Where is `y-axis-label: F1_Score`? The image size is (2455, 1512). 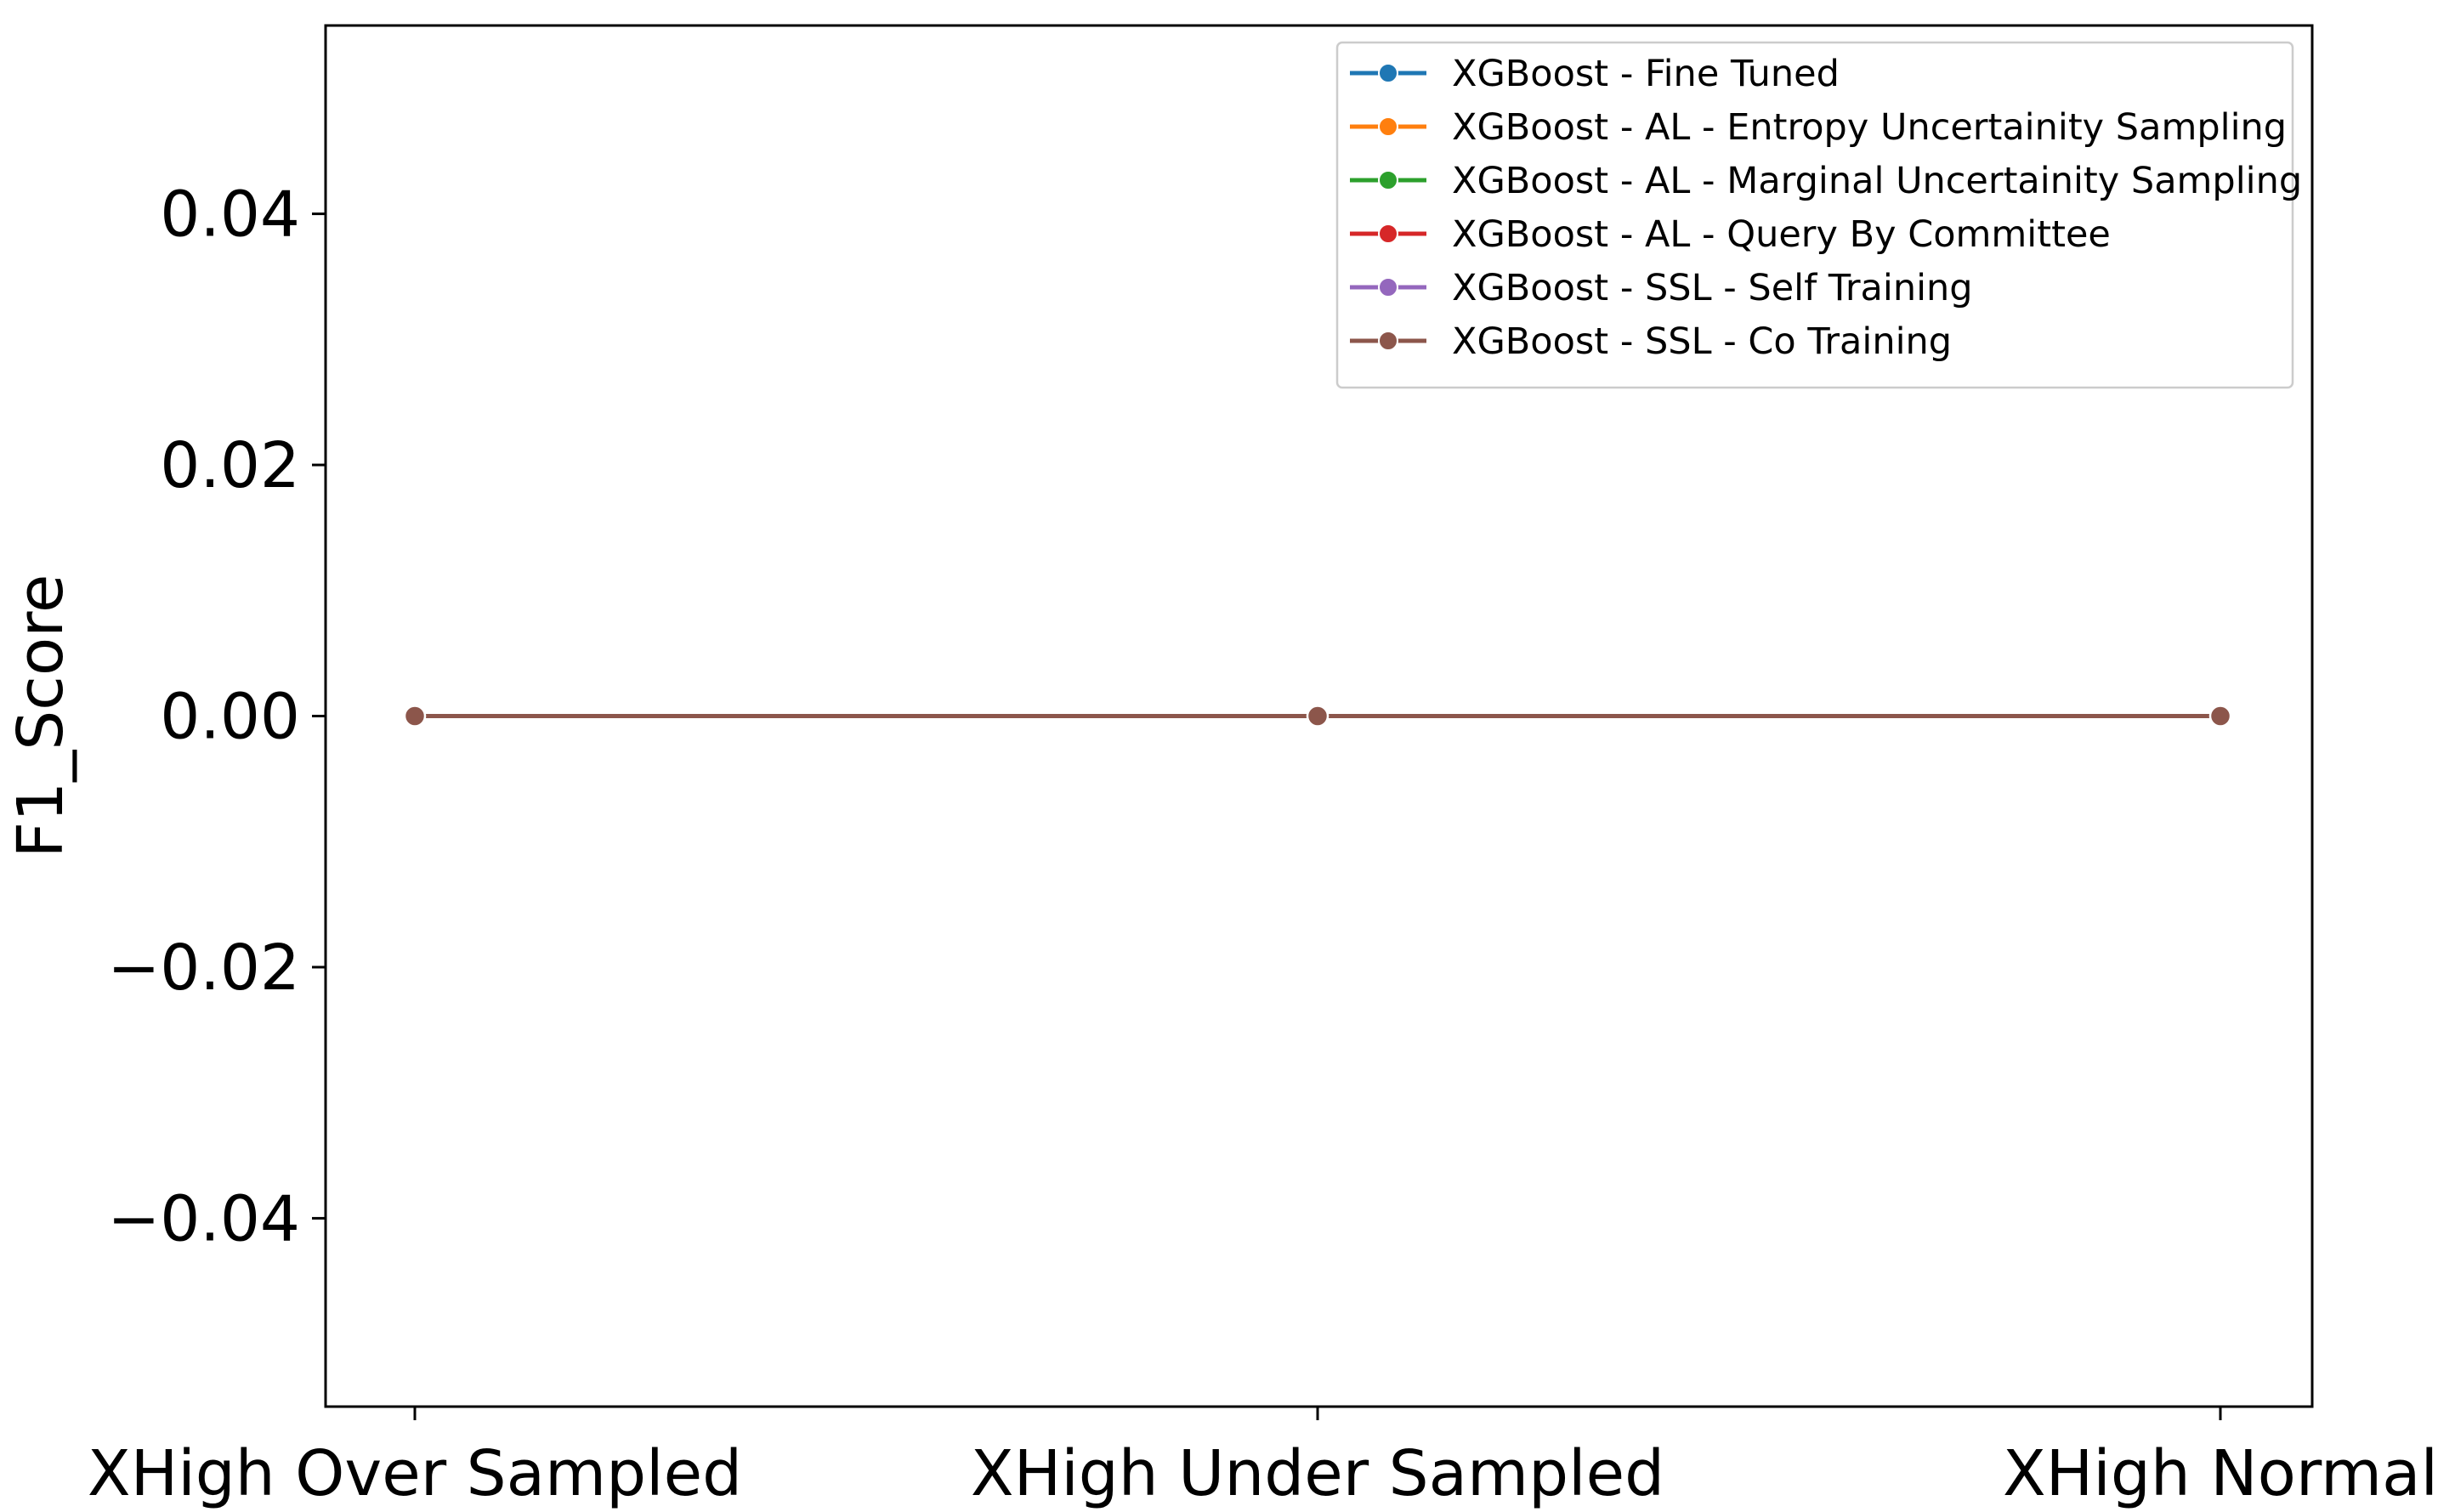
y-axis-label: F1_Score is located at coordinates (40, 716).